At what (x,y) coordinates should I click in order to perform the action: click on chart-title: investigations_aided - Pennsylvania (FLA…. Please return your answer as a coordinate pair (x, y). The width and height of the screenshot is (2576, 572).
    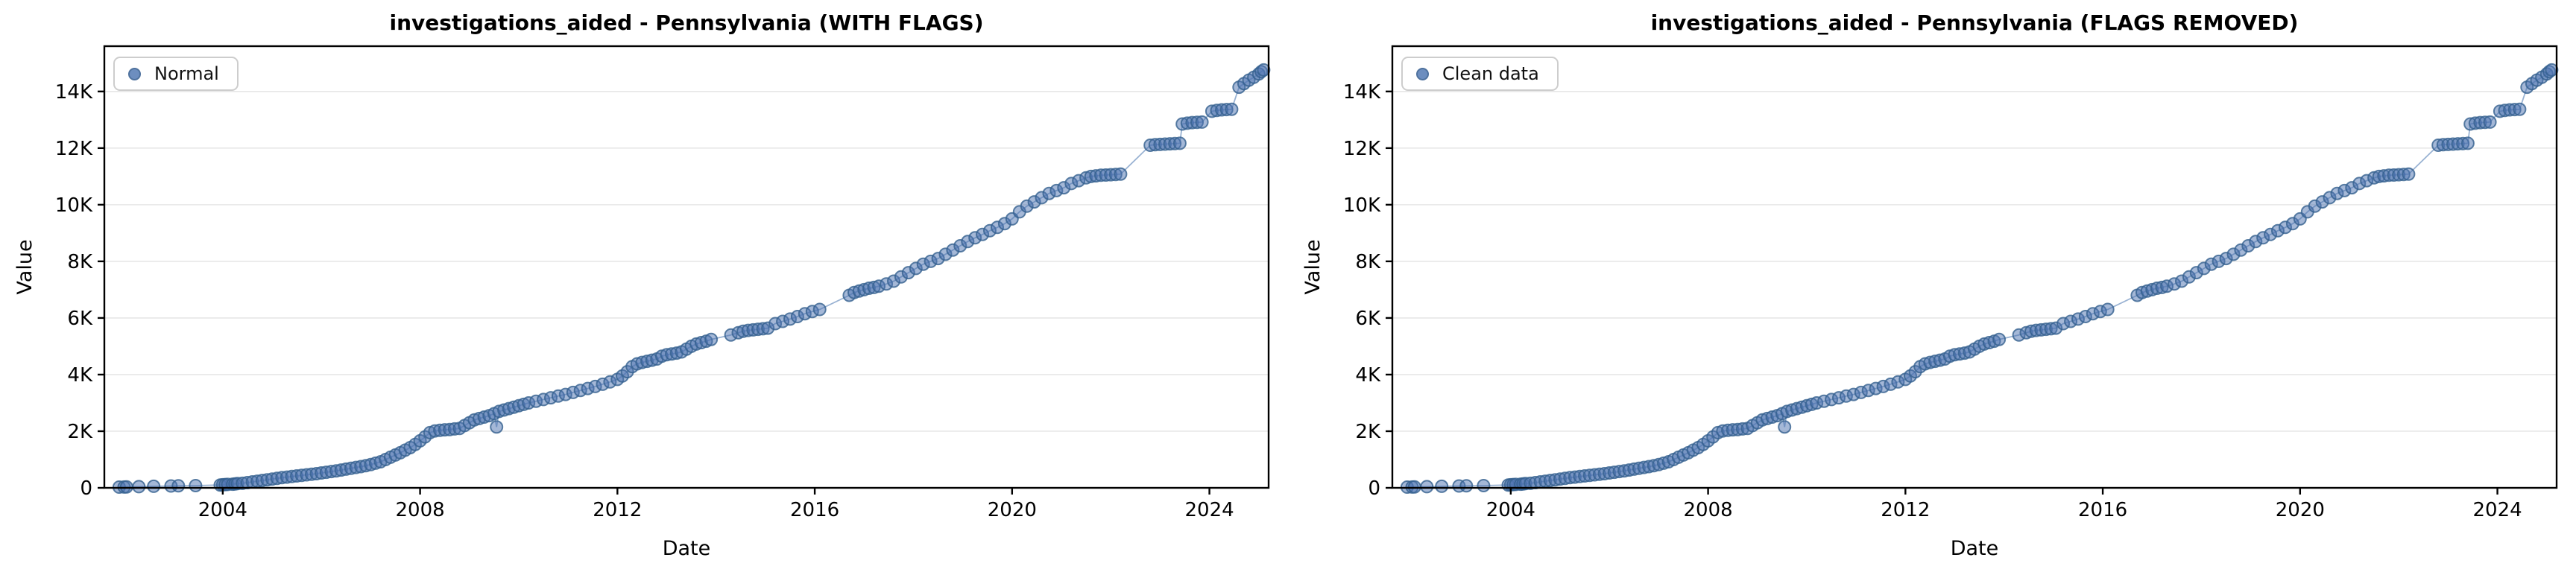
    Looking at the image, I should click on (1974, 22).